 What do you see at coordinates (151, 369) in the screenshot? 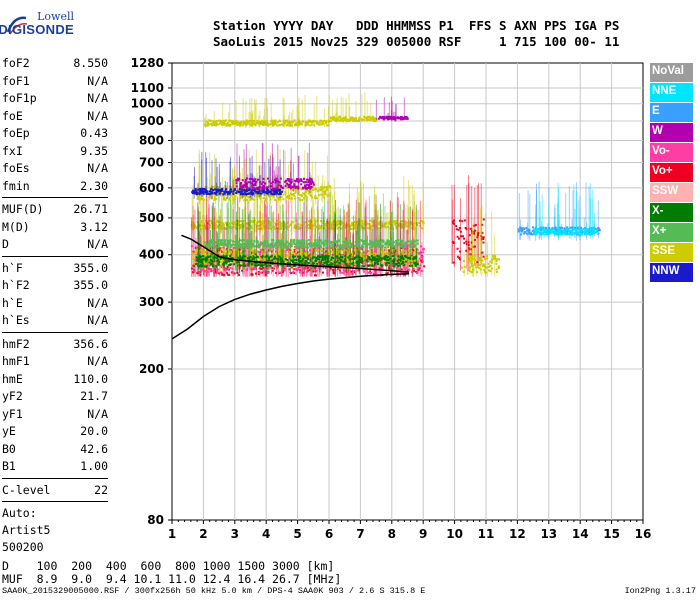
I see `y-tick-label: 200` at bounding box center [151, 369].